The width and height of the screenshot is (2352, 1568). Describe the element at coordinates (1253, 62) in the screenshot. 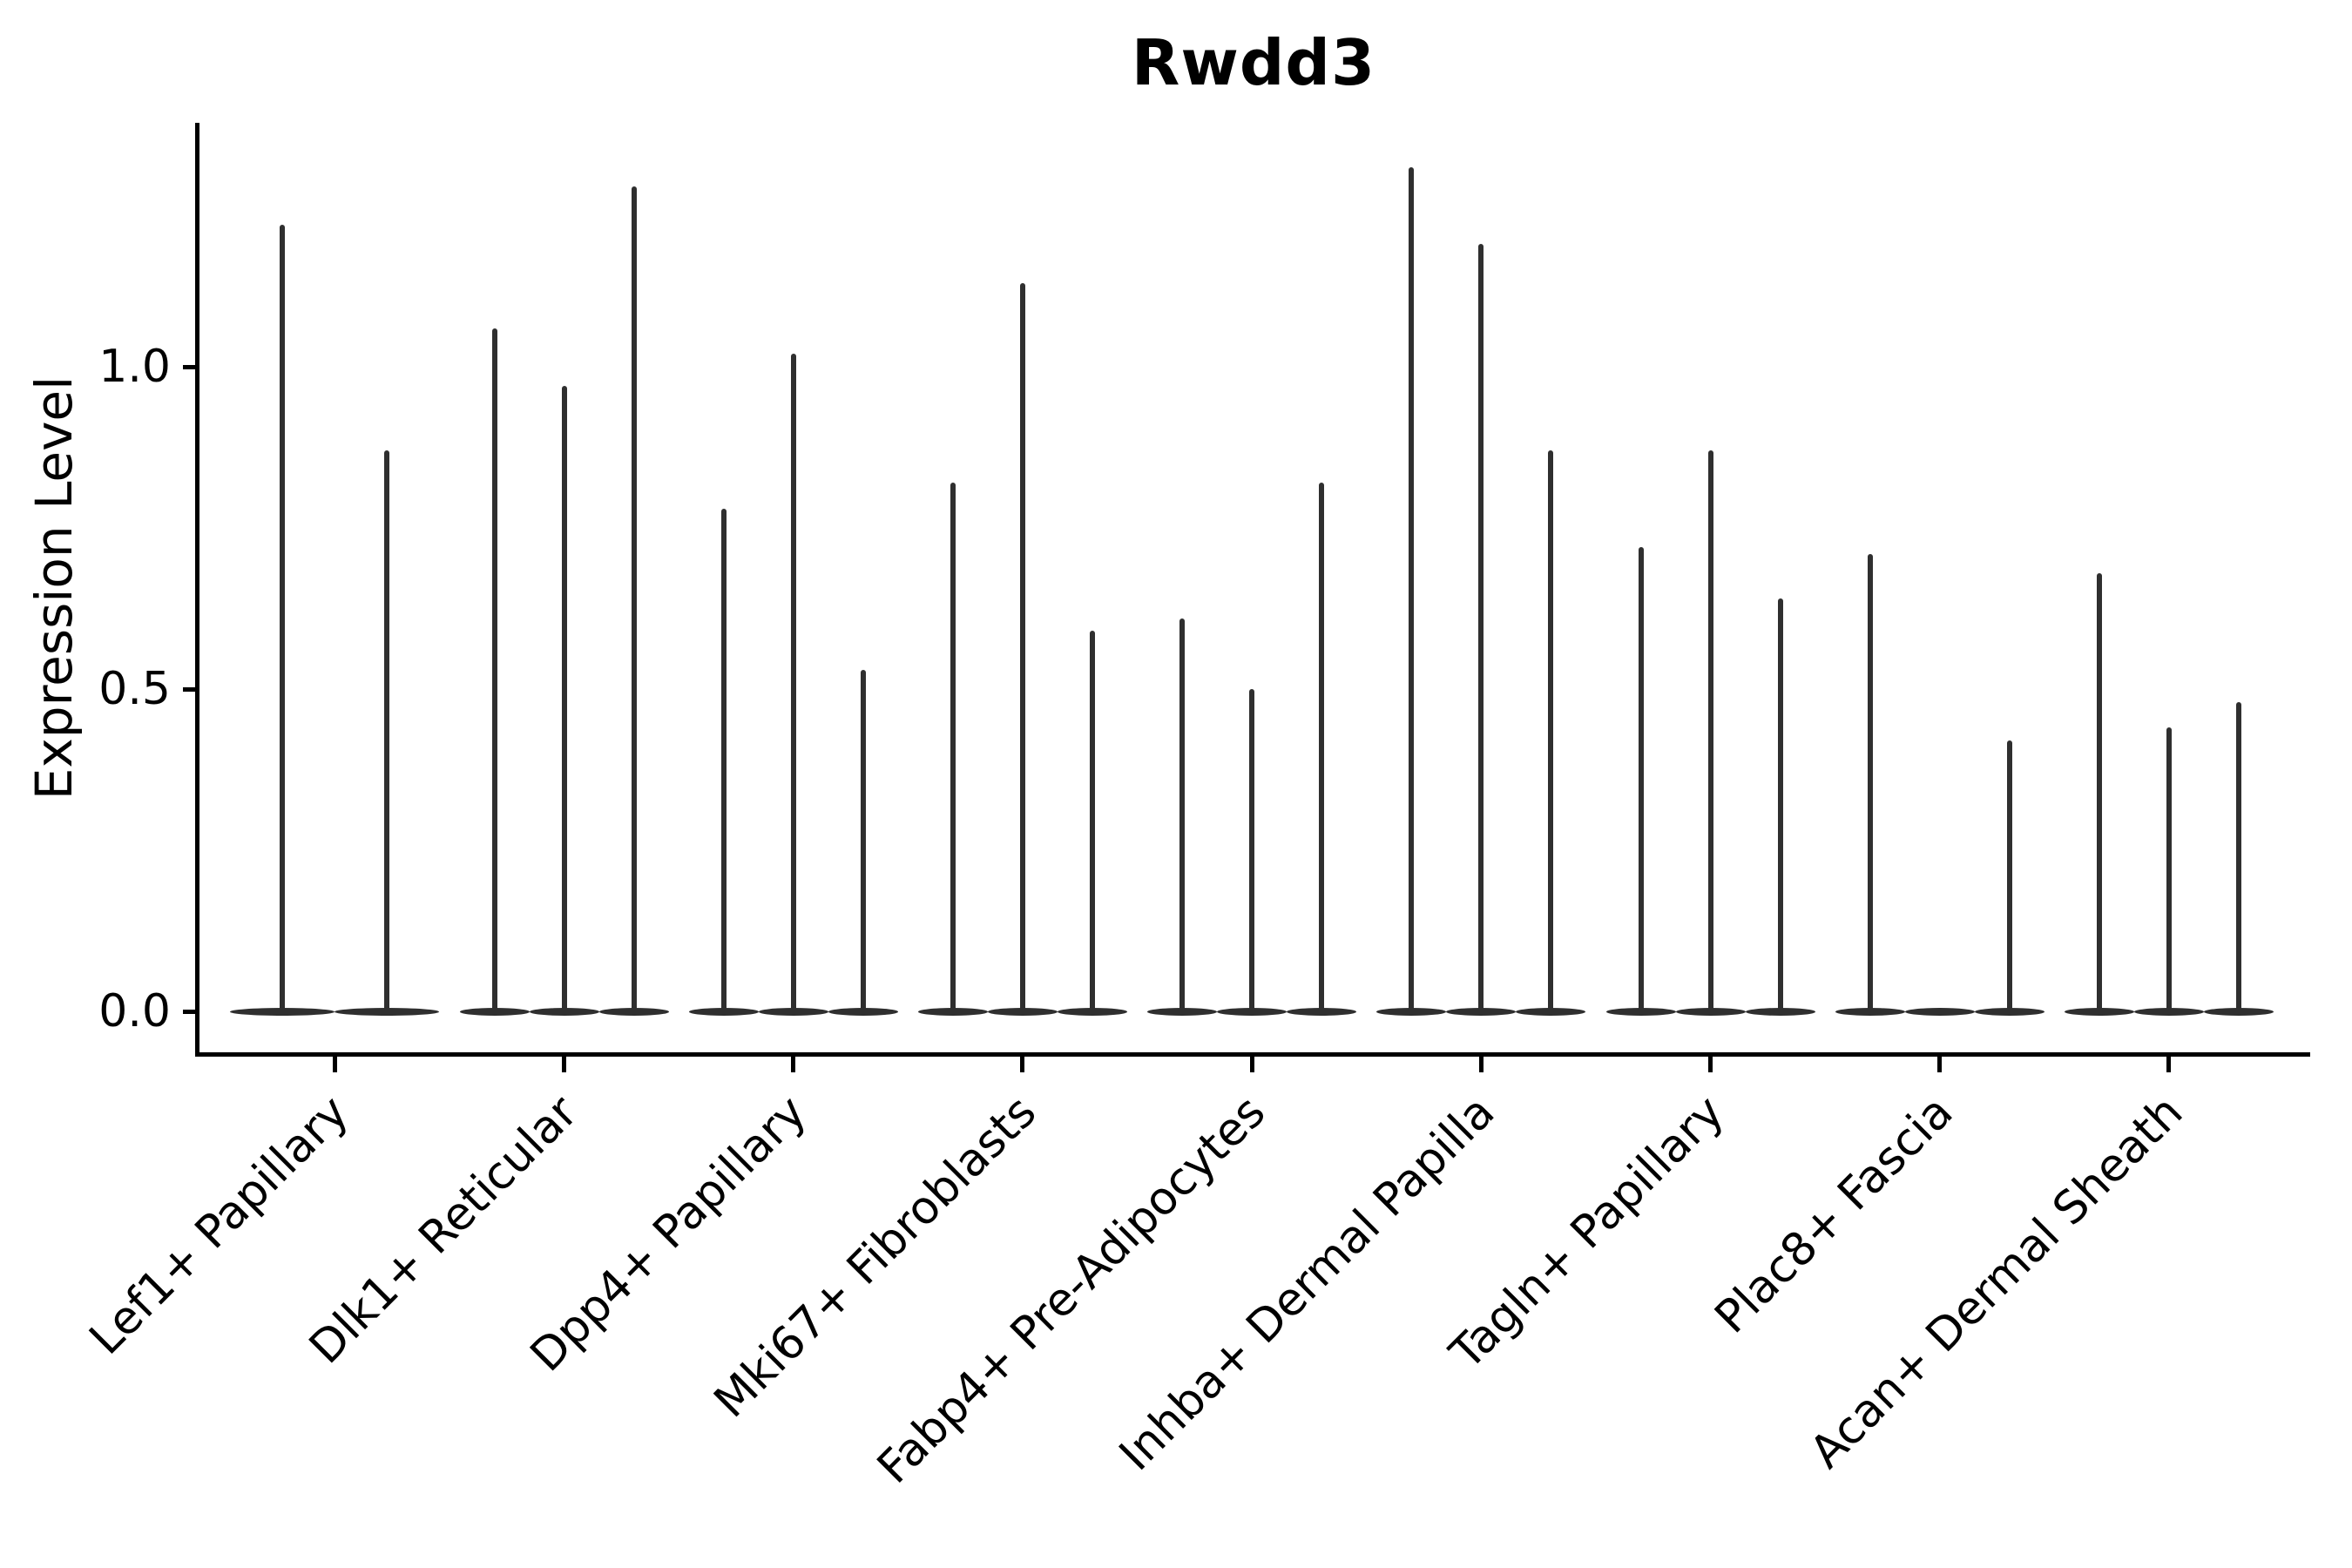

I see `plot-title: Rwdd3` at that location.